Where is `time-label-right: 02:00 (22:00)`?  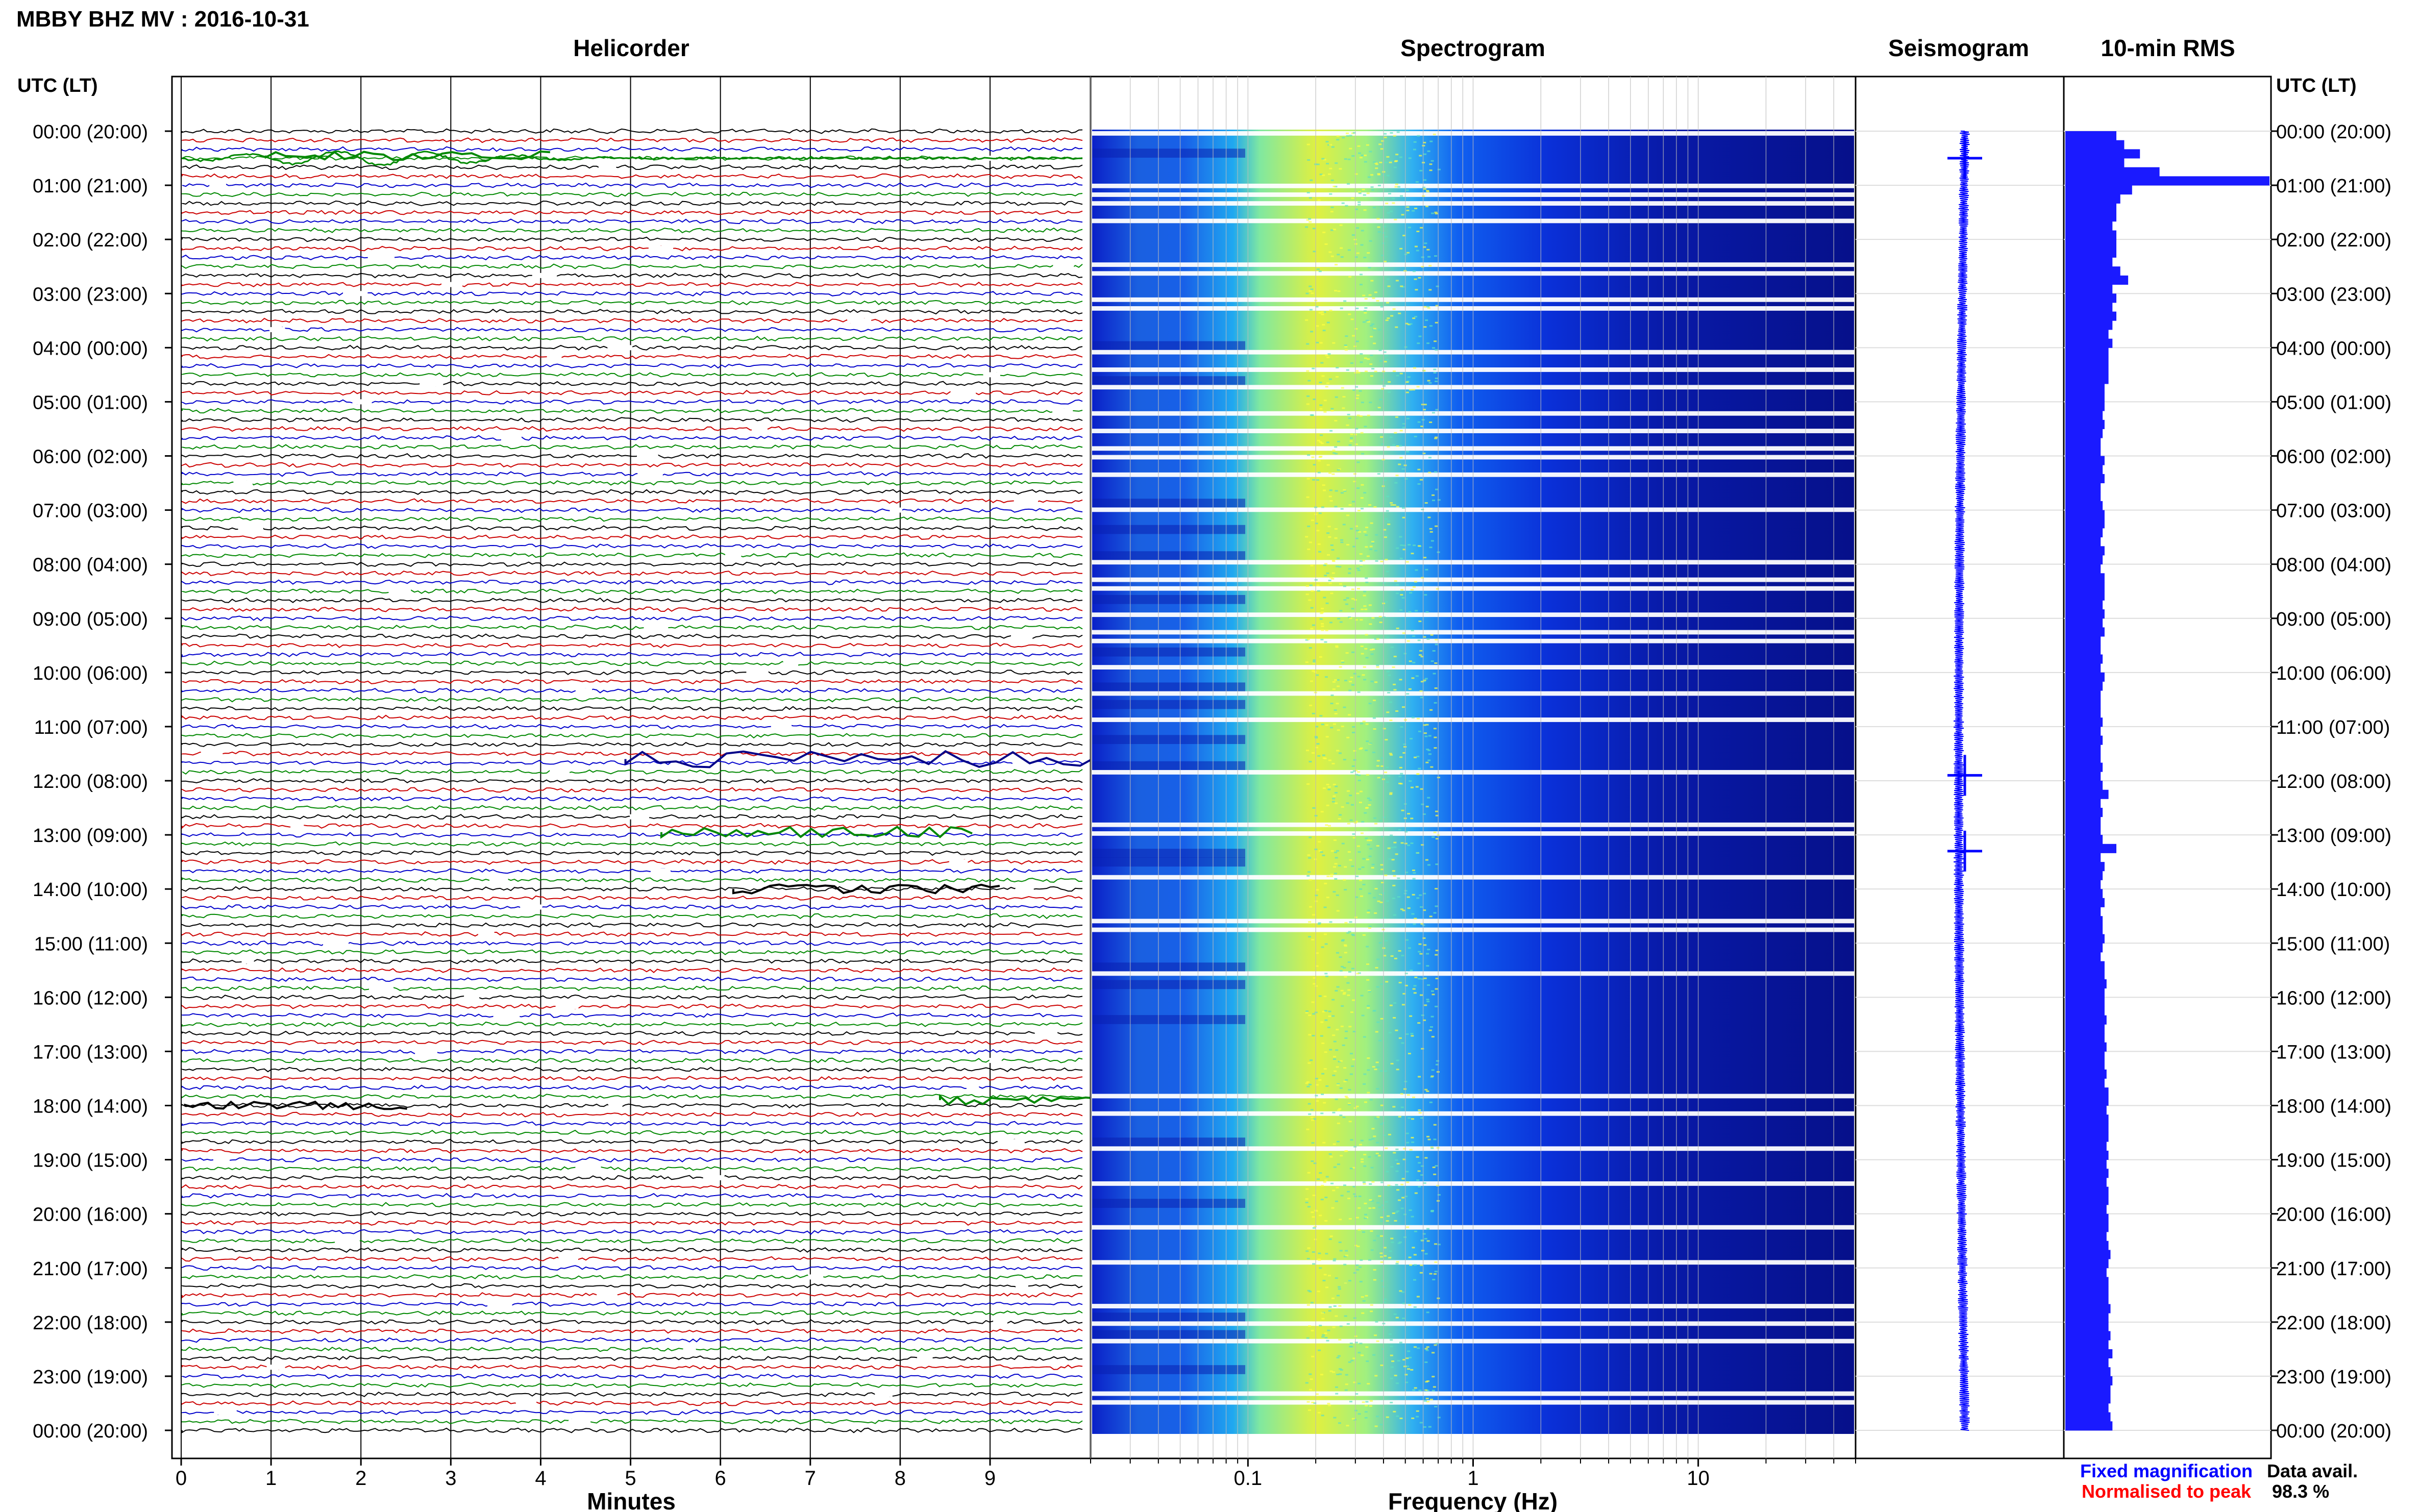
time-label-right: 02:00 (22:00) is located at coordinates (2333, 240).